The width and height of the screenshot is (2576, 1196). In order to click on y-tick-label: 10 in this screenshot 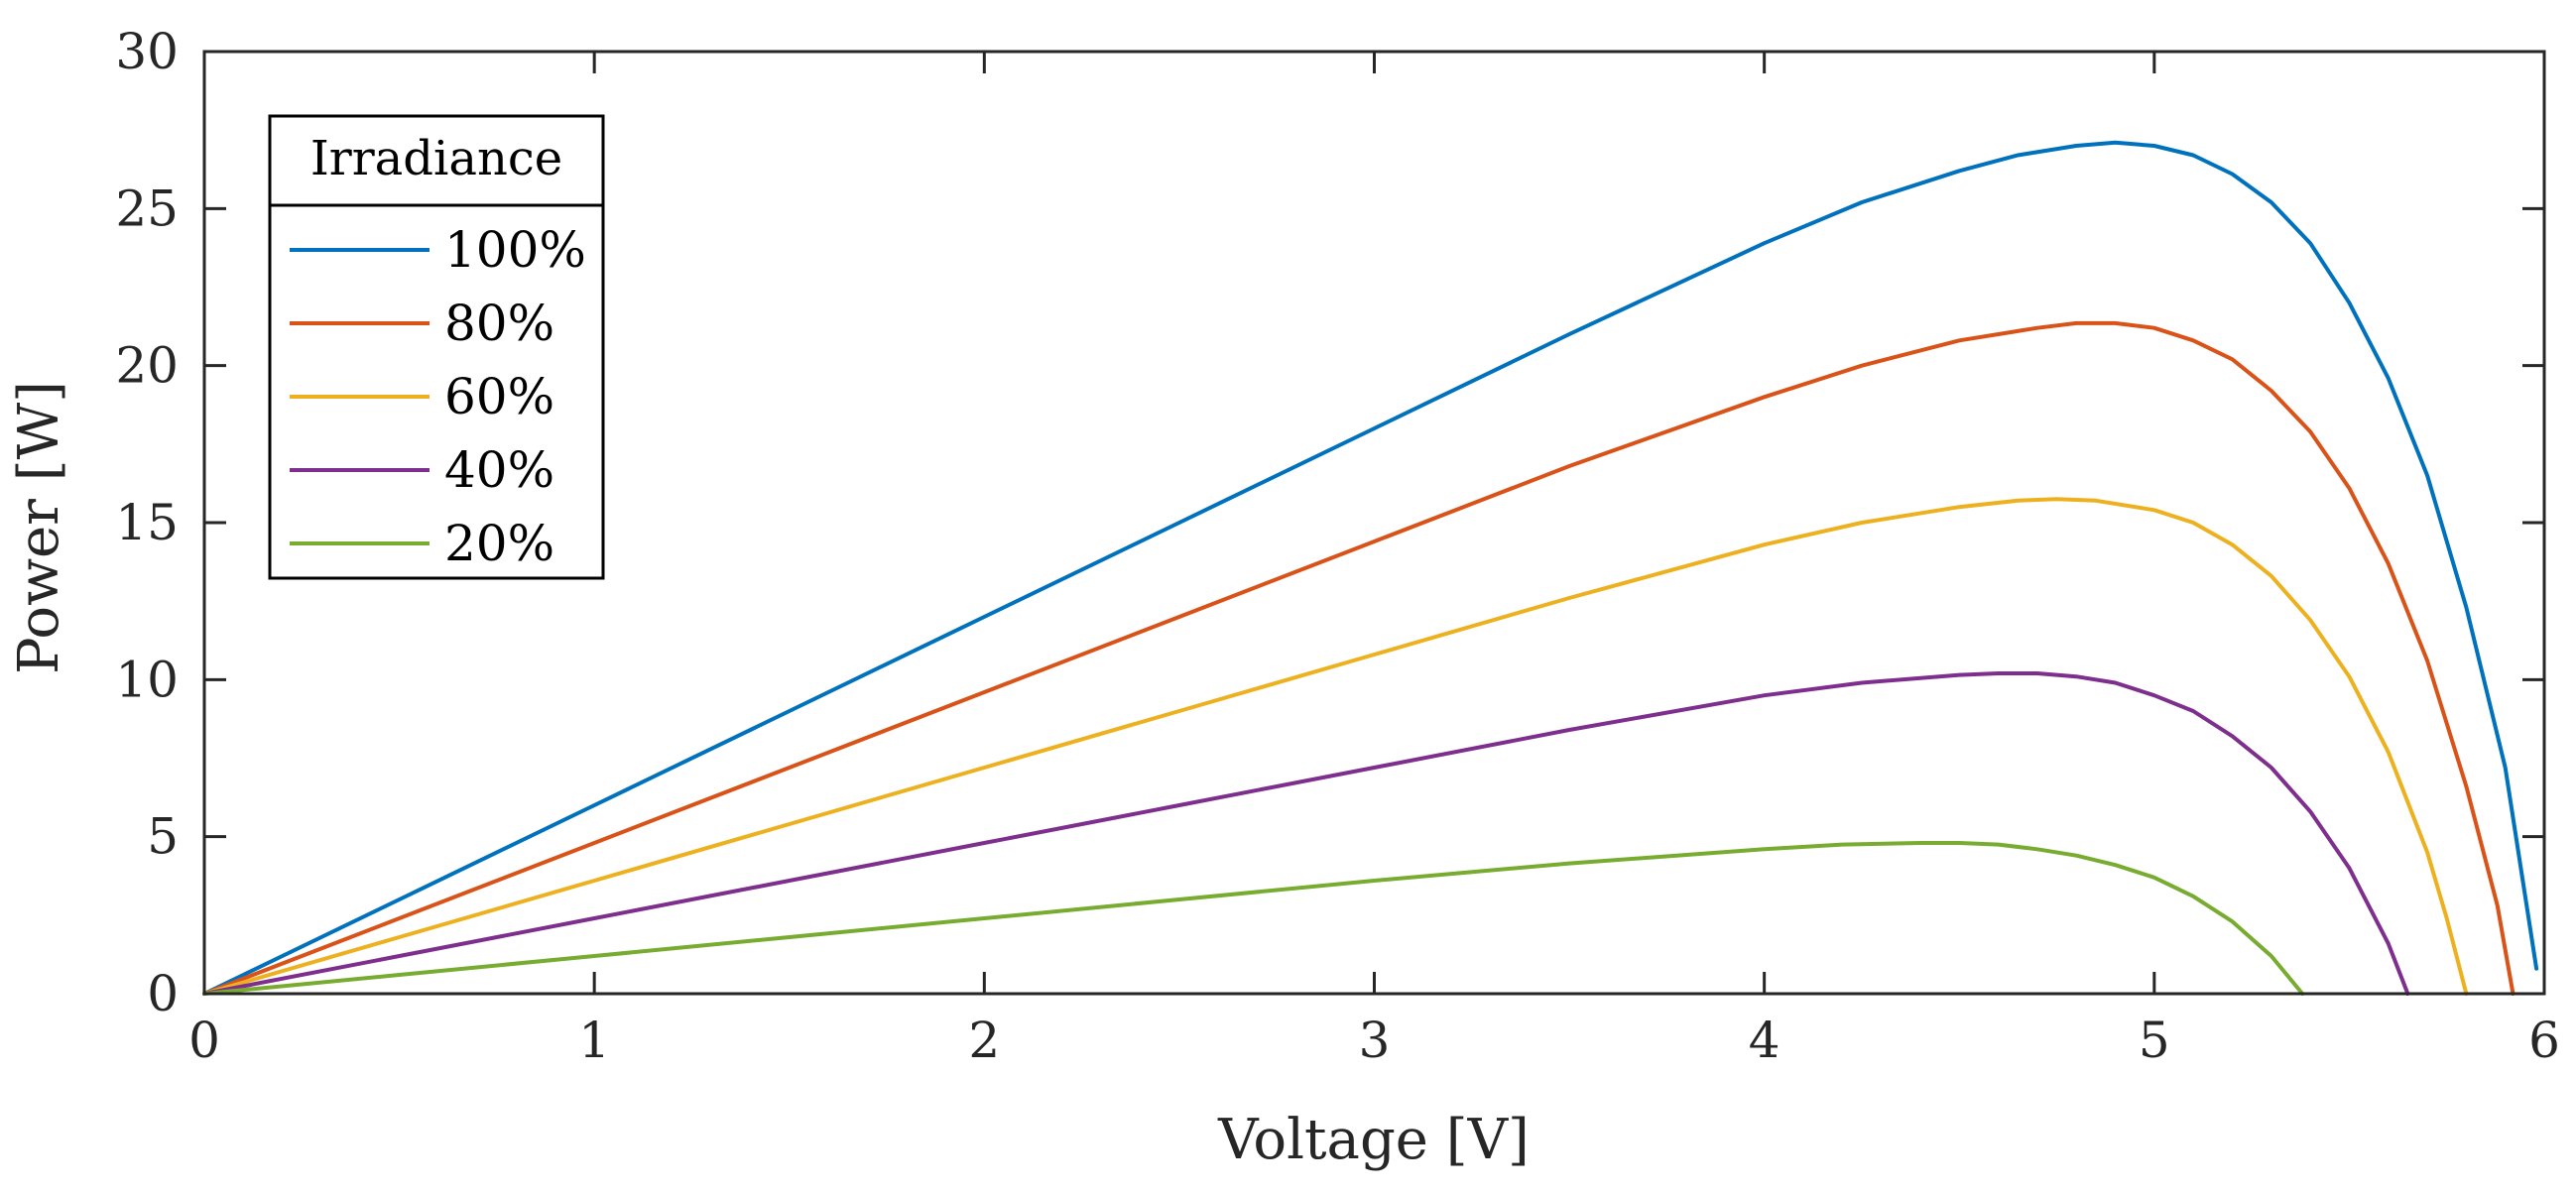, I will do `click(147, 680)`.